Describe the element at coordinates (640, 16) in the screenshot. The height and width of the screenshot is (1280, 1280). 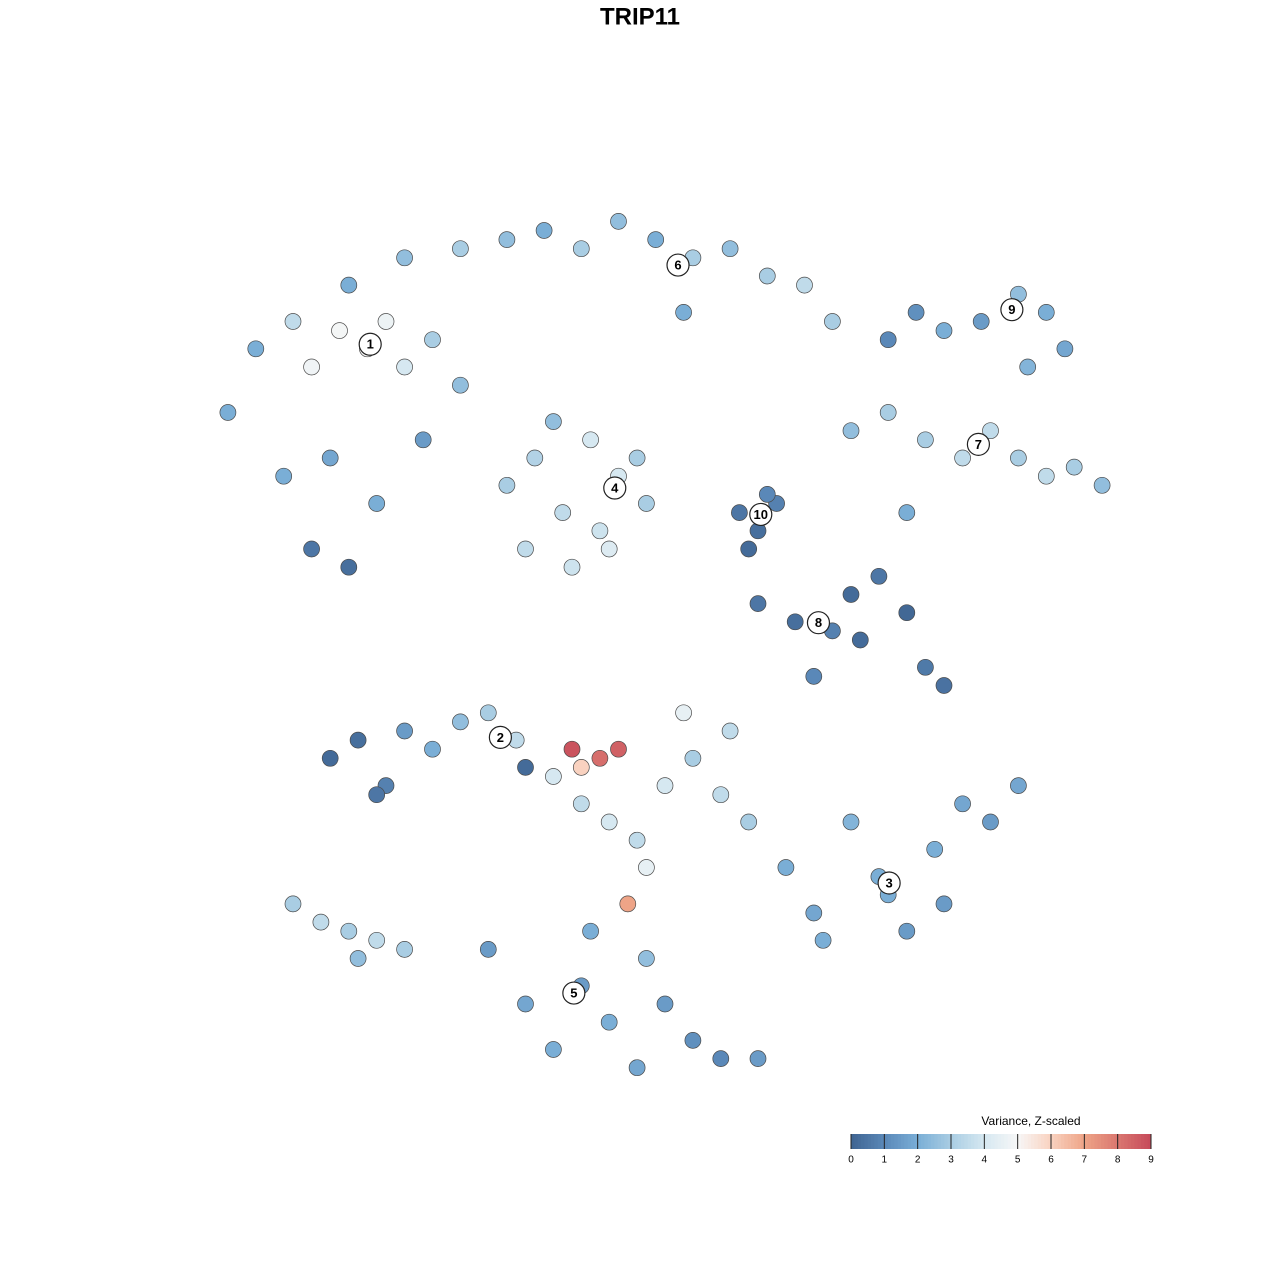
I see `chart-title: TRIP11` at that location.